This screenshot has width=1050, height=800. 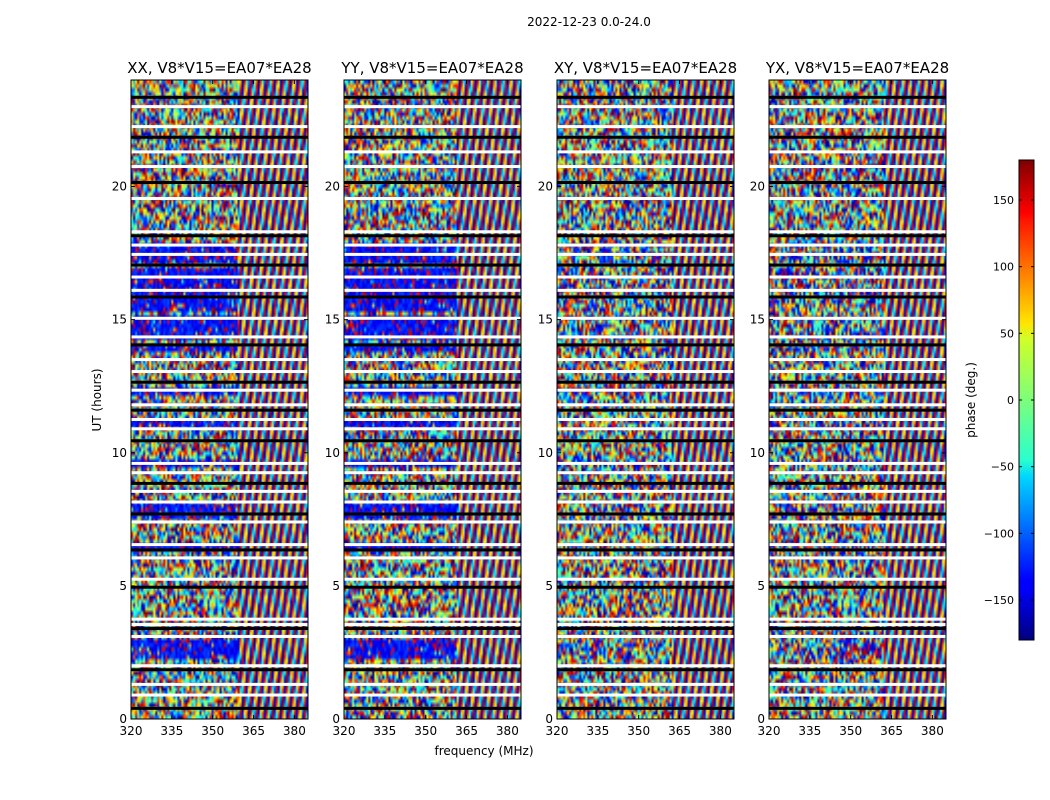 What do you see at coordinates (332, 453) in the screenshot?
I see `y-tick-label: 10` at bounding box center [332, 453].